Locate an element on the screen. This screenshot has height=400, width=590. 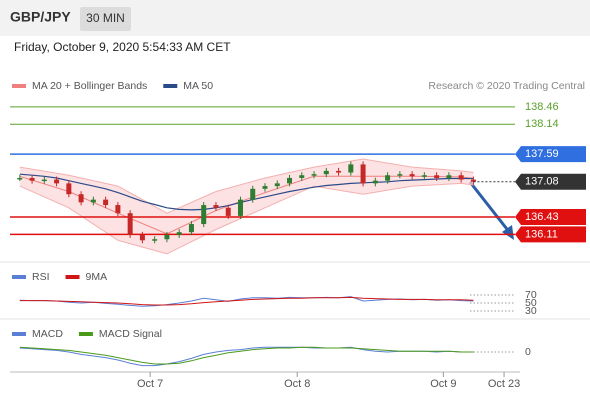
level-label: 138.14 is located at coordinates (542, 124).